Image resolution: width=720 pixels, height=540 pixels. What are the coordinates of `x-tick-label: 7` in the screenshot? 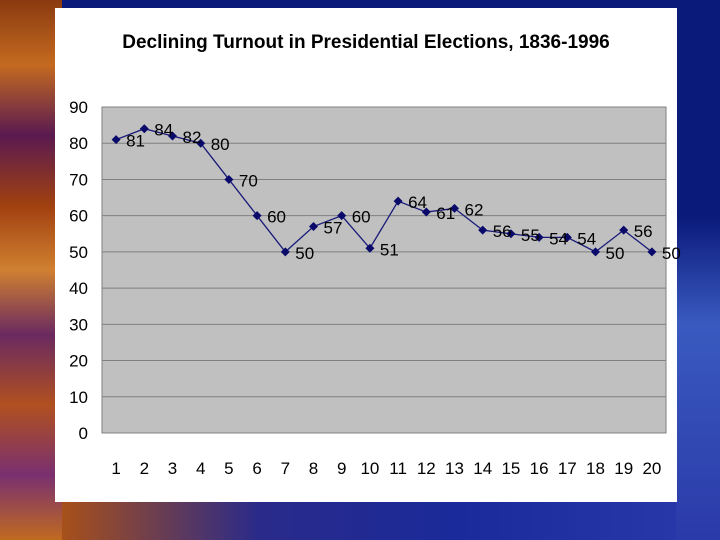 It's located at (285, 468).